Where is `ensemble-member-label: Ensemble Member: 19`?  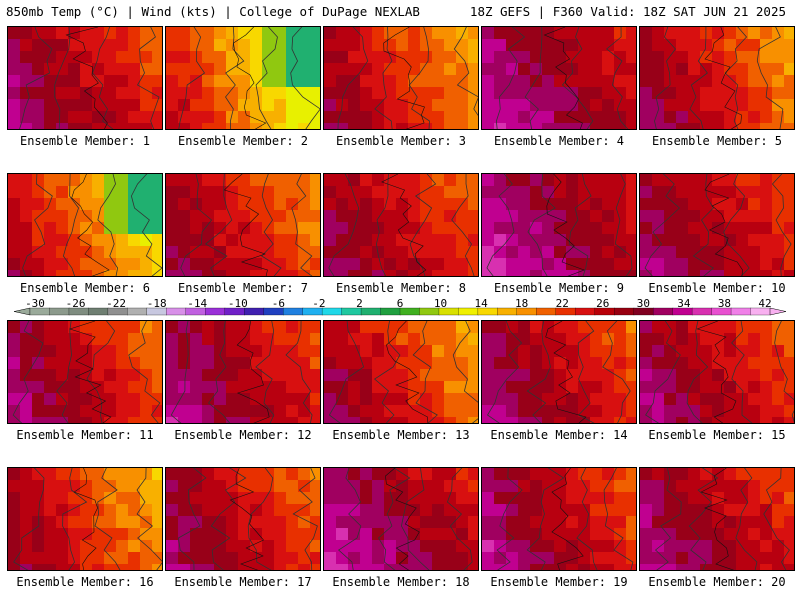 ensemble-member-label: Ensemble Member: 19 is located at coordinates (559, 582).